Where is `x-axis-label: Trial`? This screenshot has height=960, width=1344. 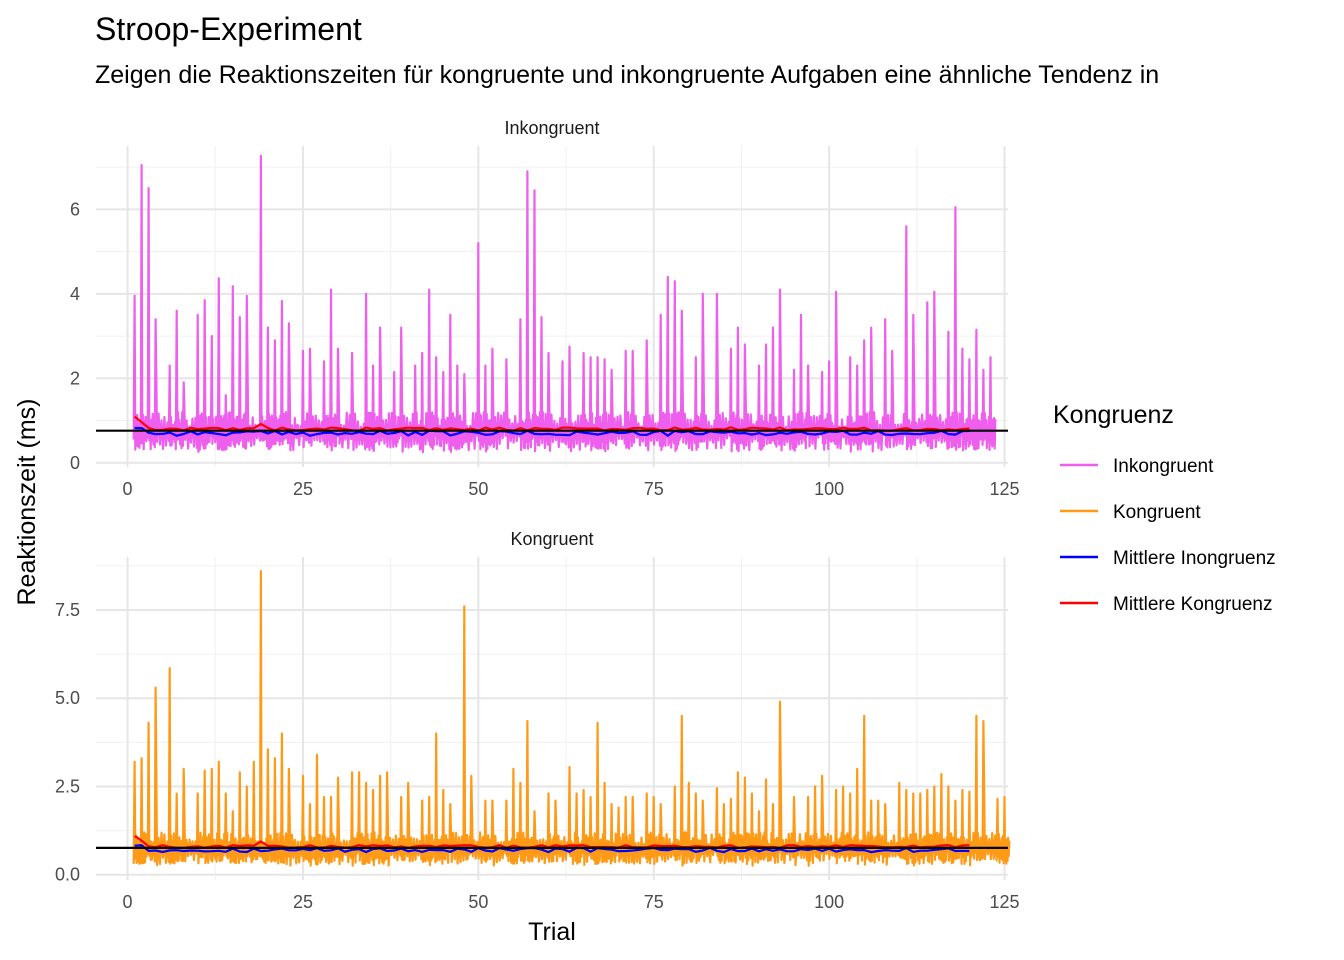
x-axis-label: Trial is located at coordinates (552, 932).